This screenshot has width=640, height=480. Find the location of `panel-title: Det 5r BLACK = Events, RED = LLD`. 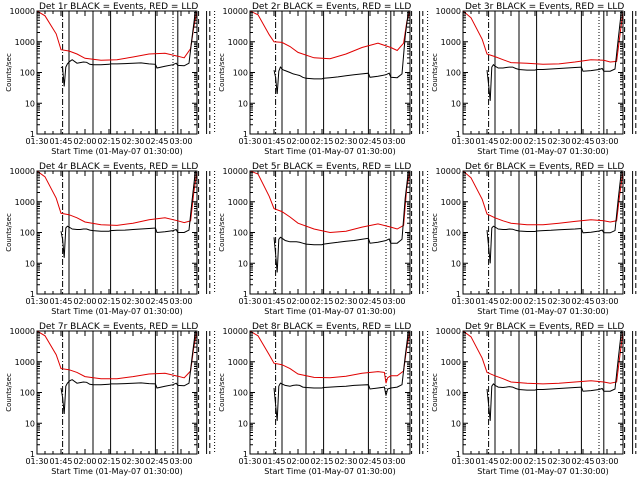

panel-title: Det 5r BLACK = Events, RED = LLD is located at coordinates (331, 167).